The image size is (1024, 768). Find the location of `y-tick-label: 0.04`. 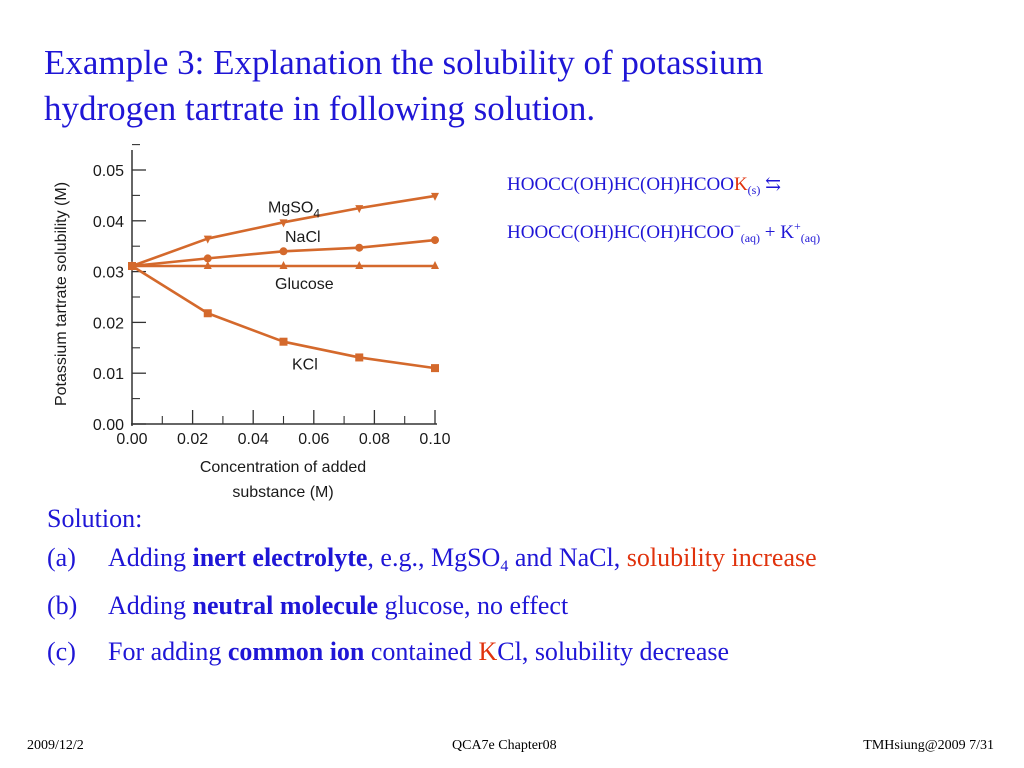

y-tick-label: 0.04 is located at coordinates (108, 222).